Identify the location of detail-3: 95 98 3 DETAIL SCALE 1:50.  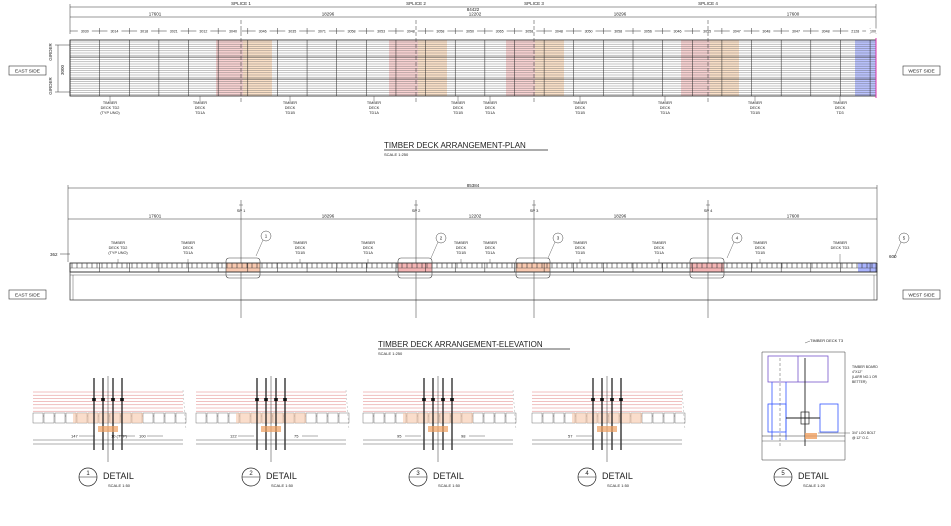
(439, 432).